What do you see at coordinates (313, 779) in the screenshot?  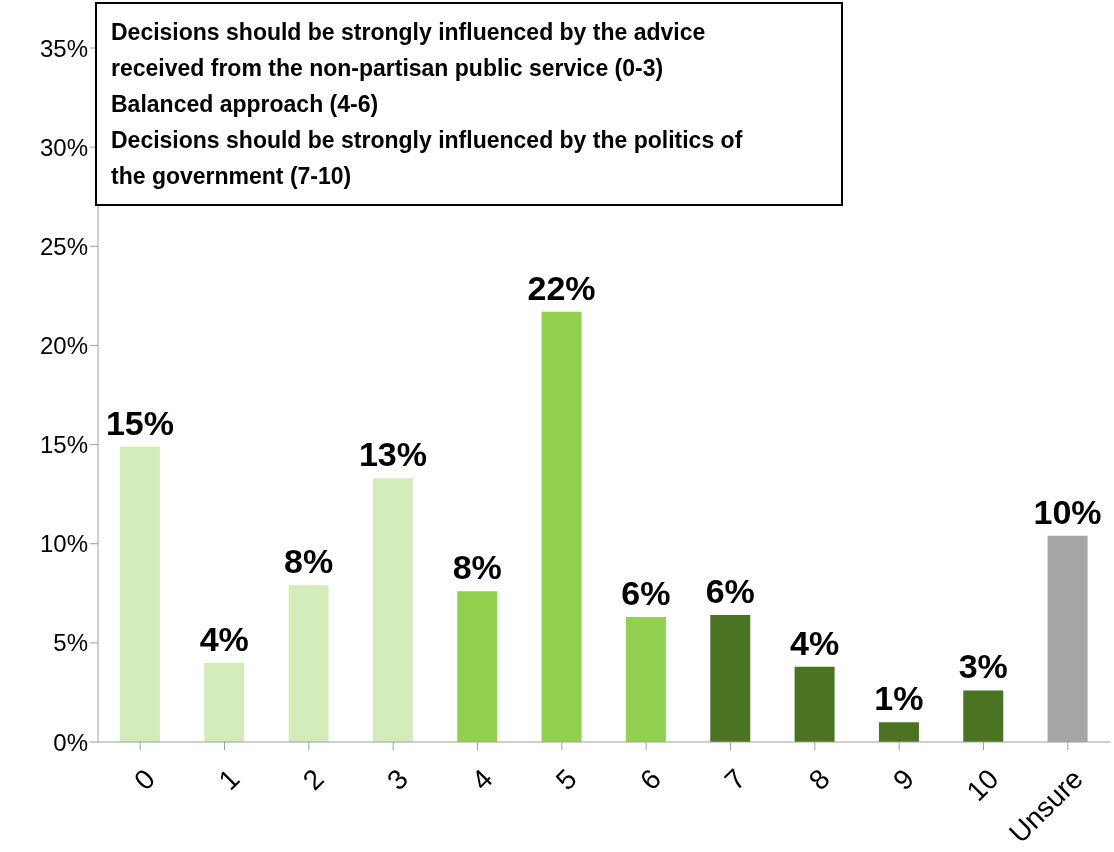 I see `x-tick-label: 2` at bounding box center [313, 779].